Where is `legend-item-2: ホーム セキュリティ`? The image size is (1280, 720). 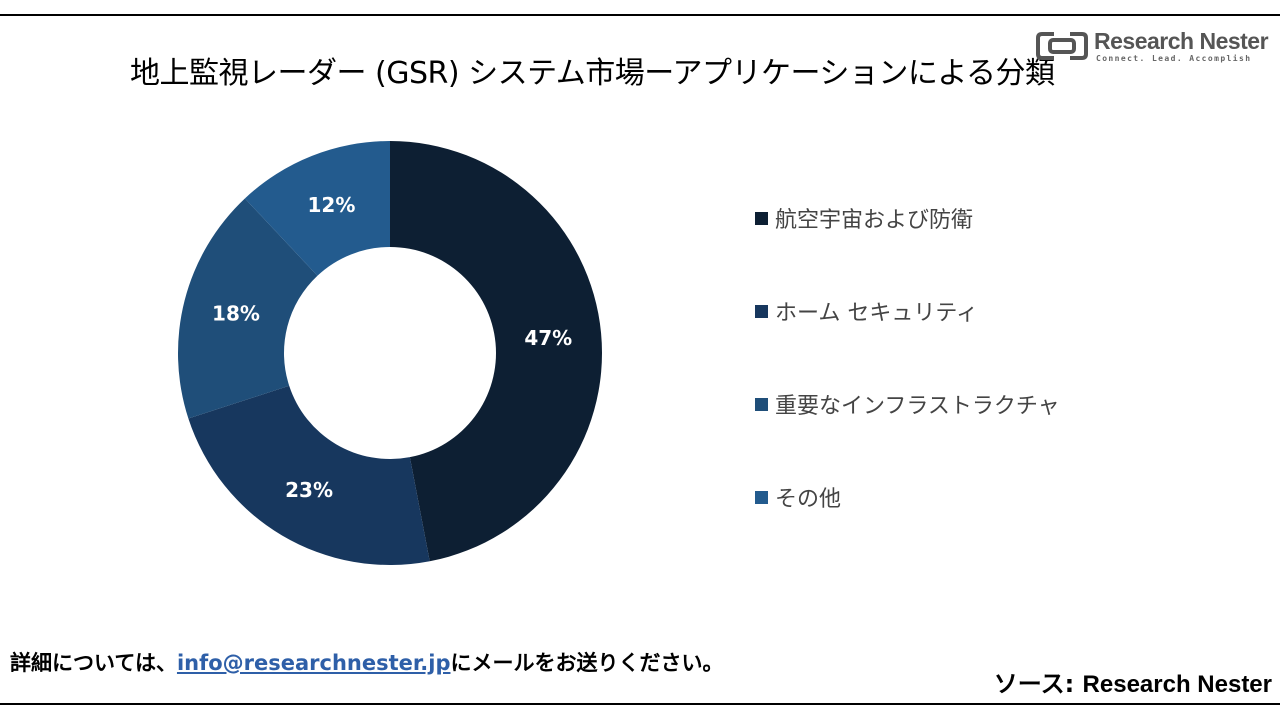 legend-item-2: ホーム セキュリティ is located at coordinates (866, 311).